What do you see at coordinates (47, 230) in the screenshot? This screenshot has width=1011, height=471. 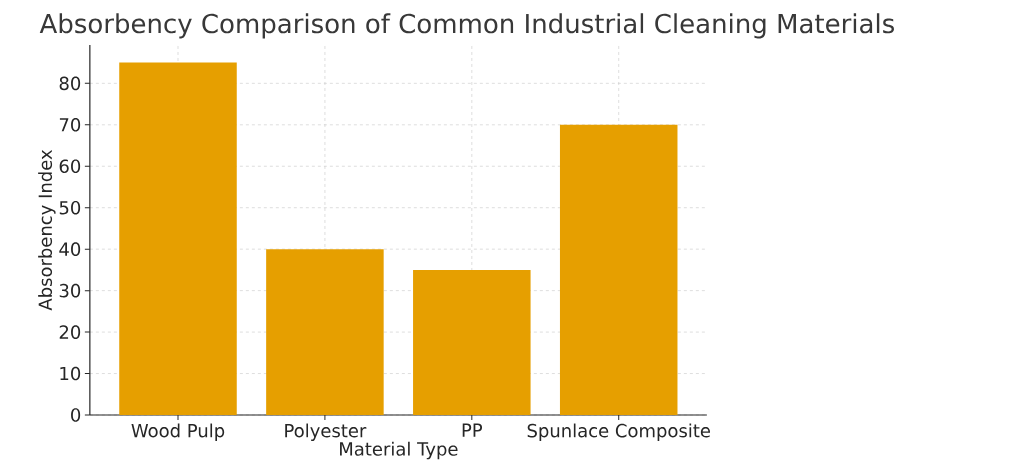 I see `y-axis-title: Absorbency Index` at bounding box center [47, 230].